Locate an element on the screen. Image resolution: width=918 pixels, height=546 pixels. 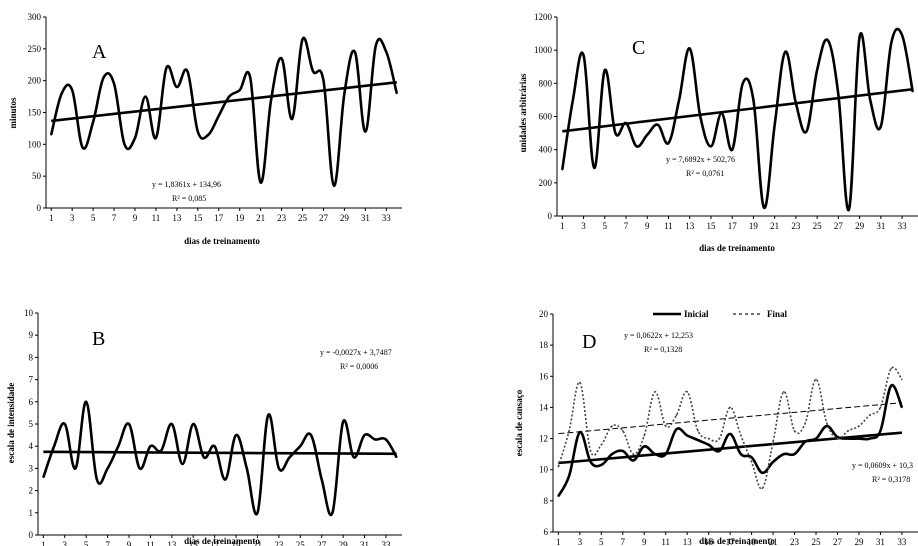
y-axis-label: escala de intensidade is located at coordinates (11, 423).